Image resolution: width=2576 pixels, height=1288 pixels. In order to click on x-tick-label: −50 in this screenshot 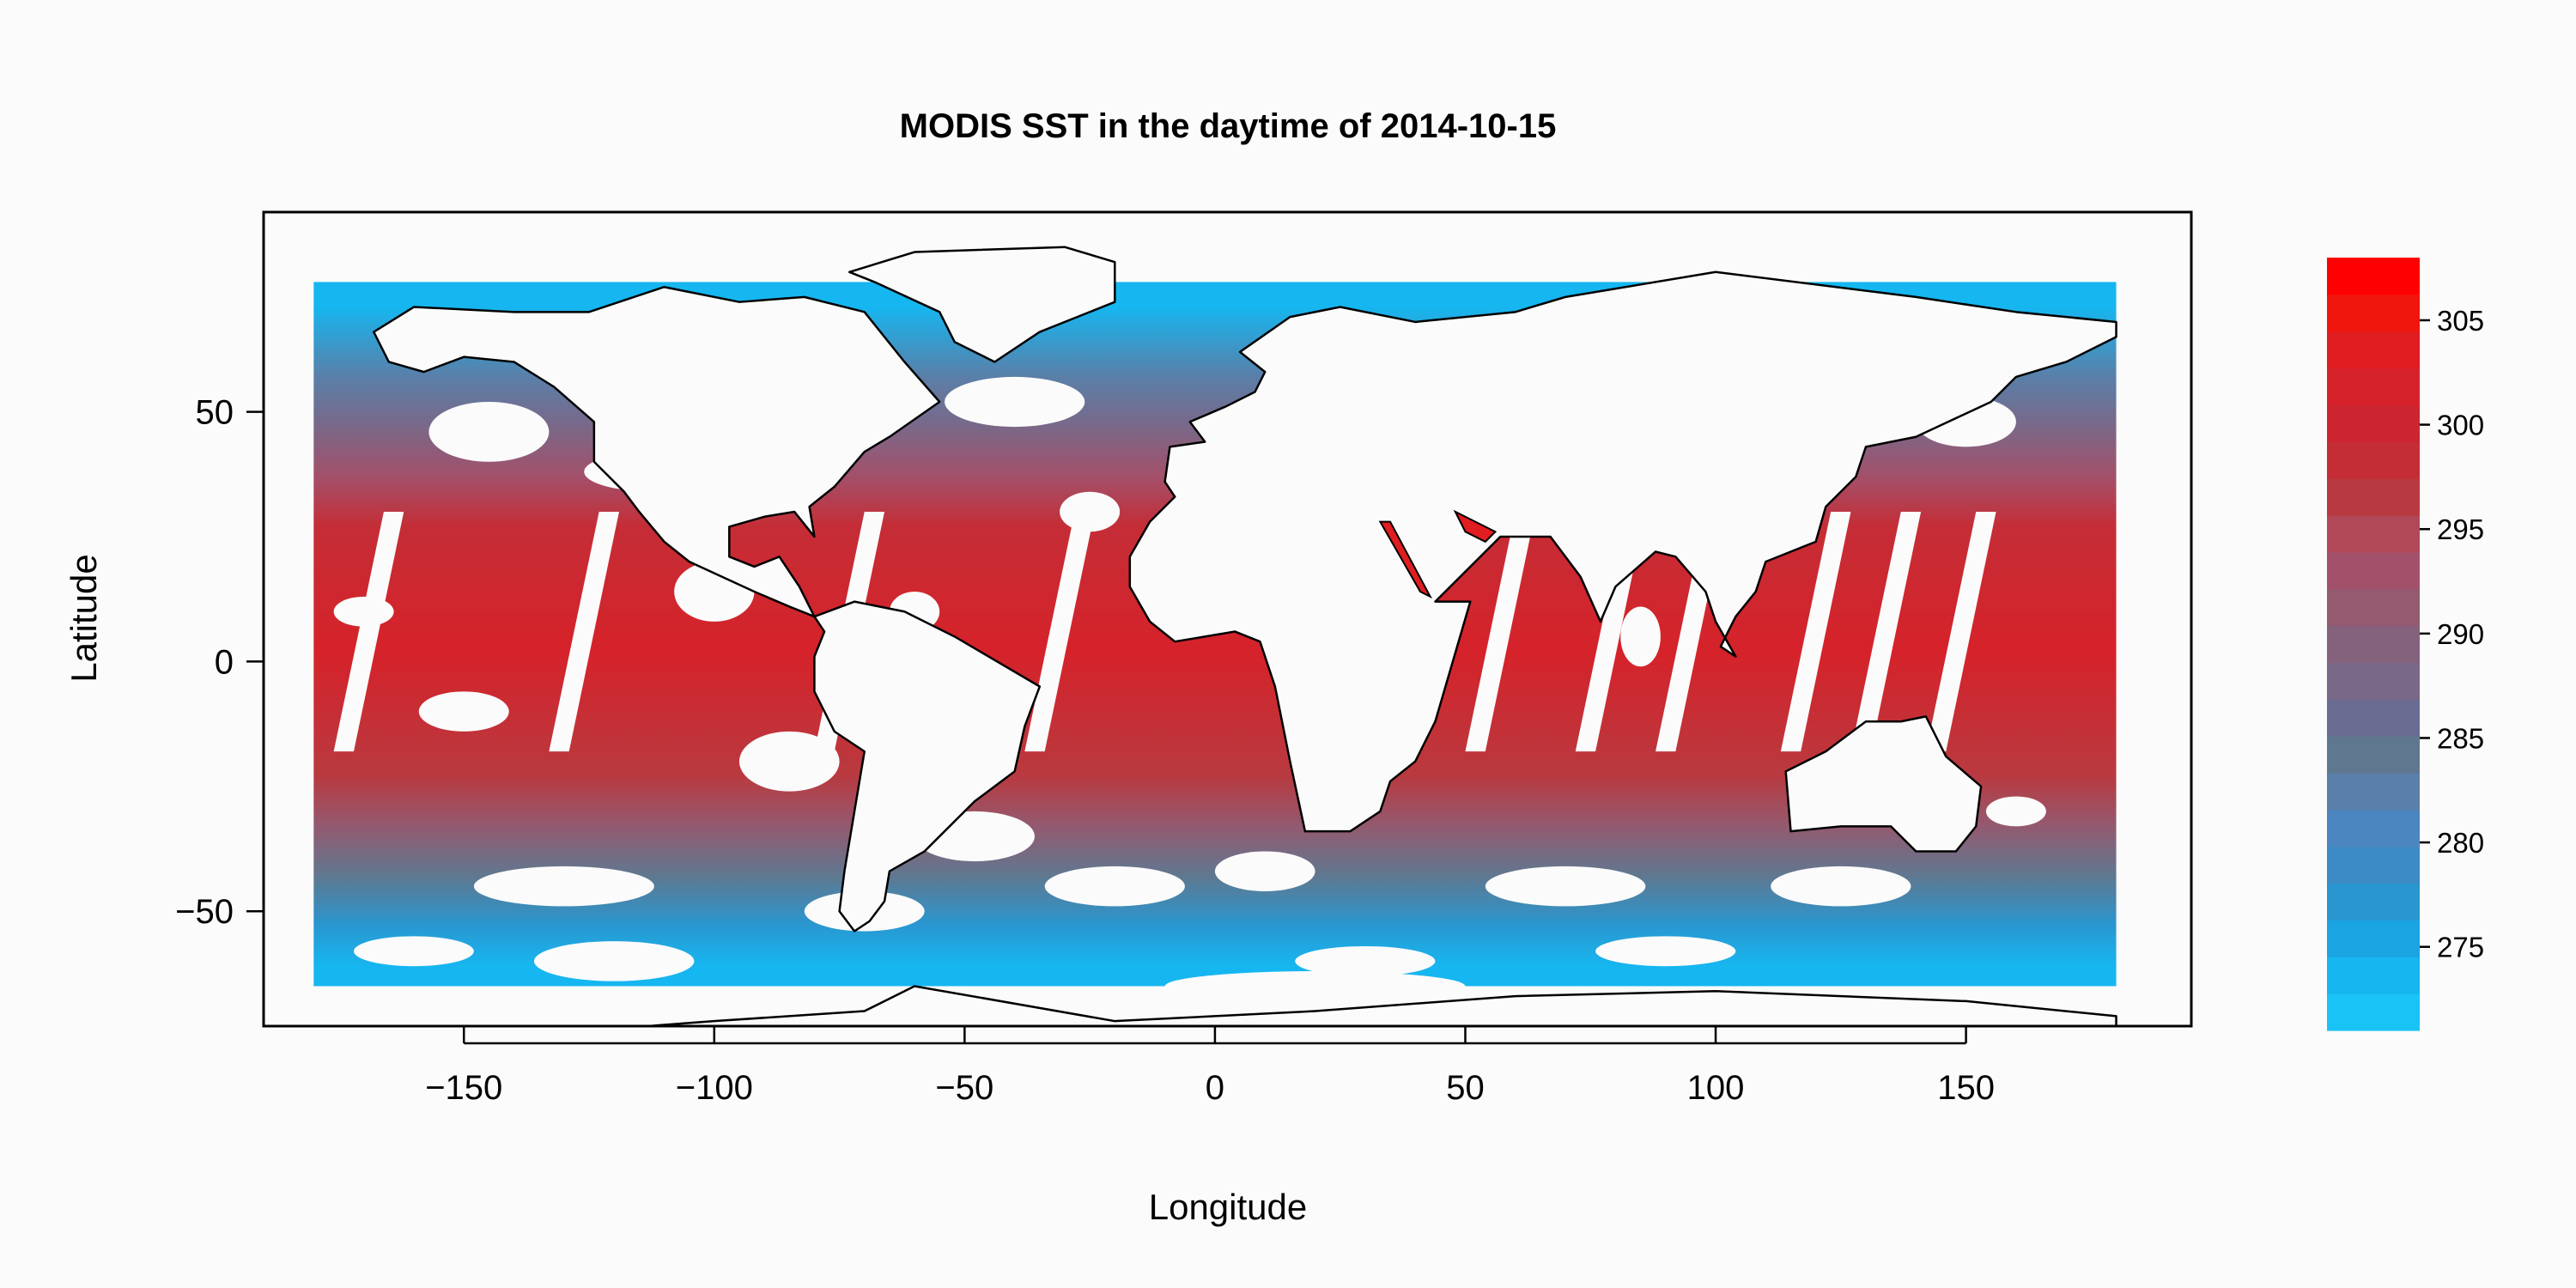, I will do `click(964, 1088)`.